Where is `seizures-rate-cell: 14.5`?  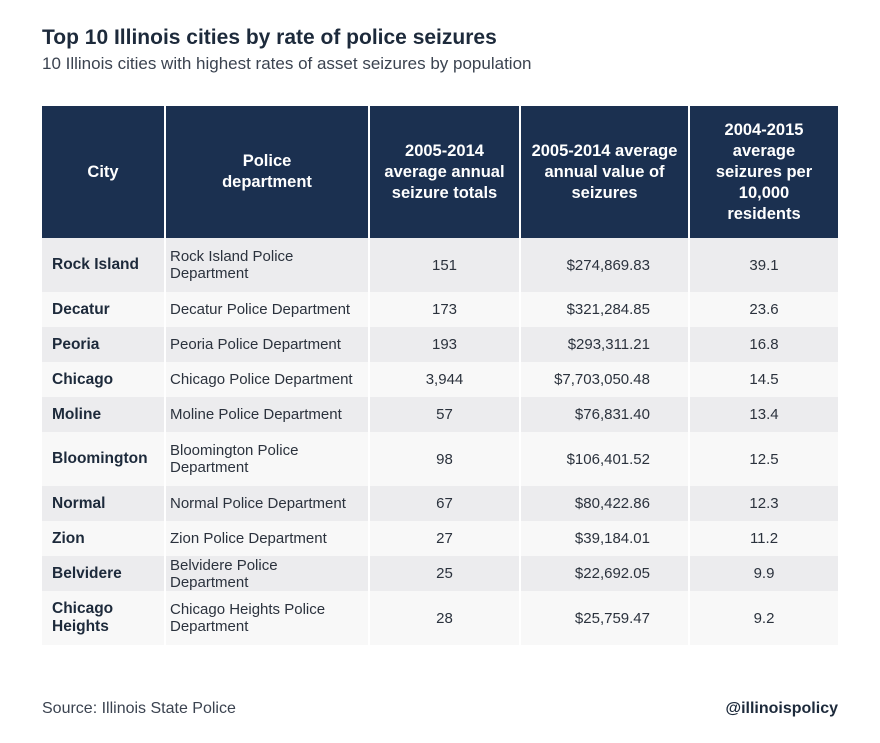 seizures-rate-cell: 14.5 is located at coordinates (763, 379).